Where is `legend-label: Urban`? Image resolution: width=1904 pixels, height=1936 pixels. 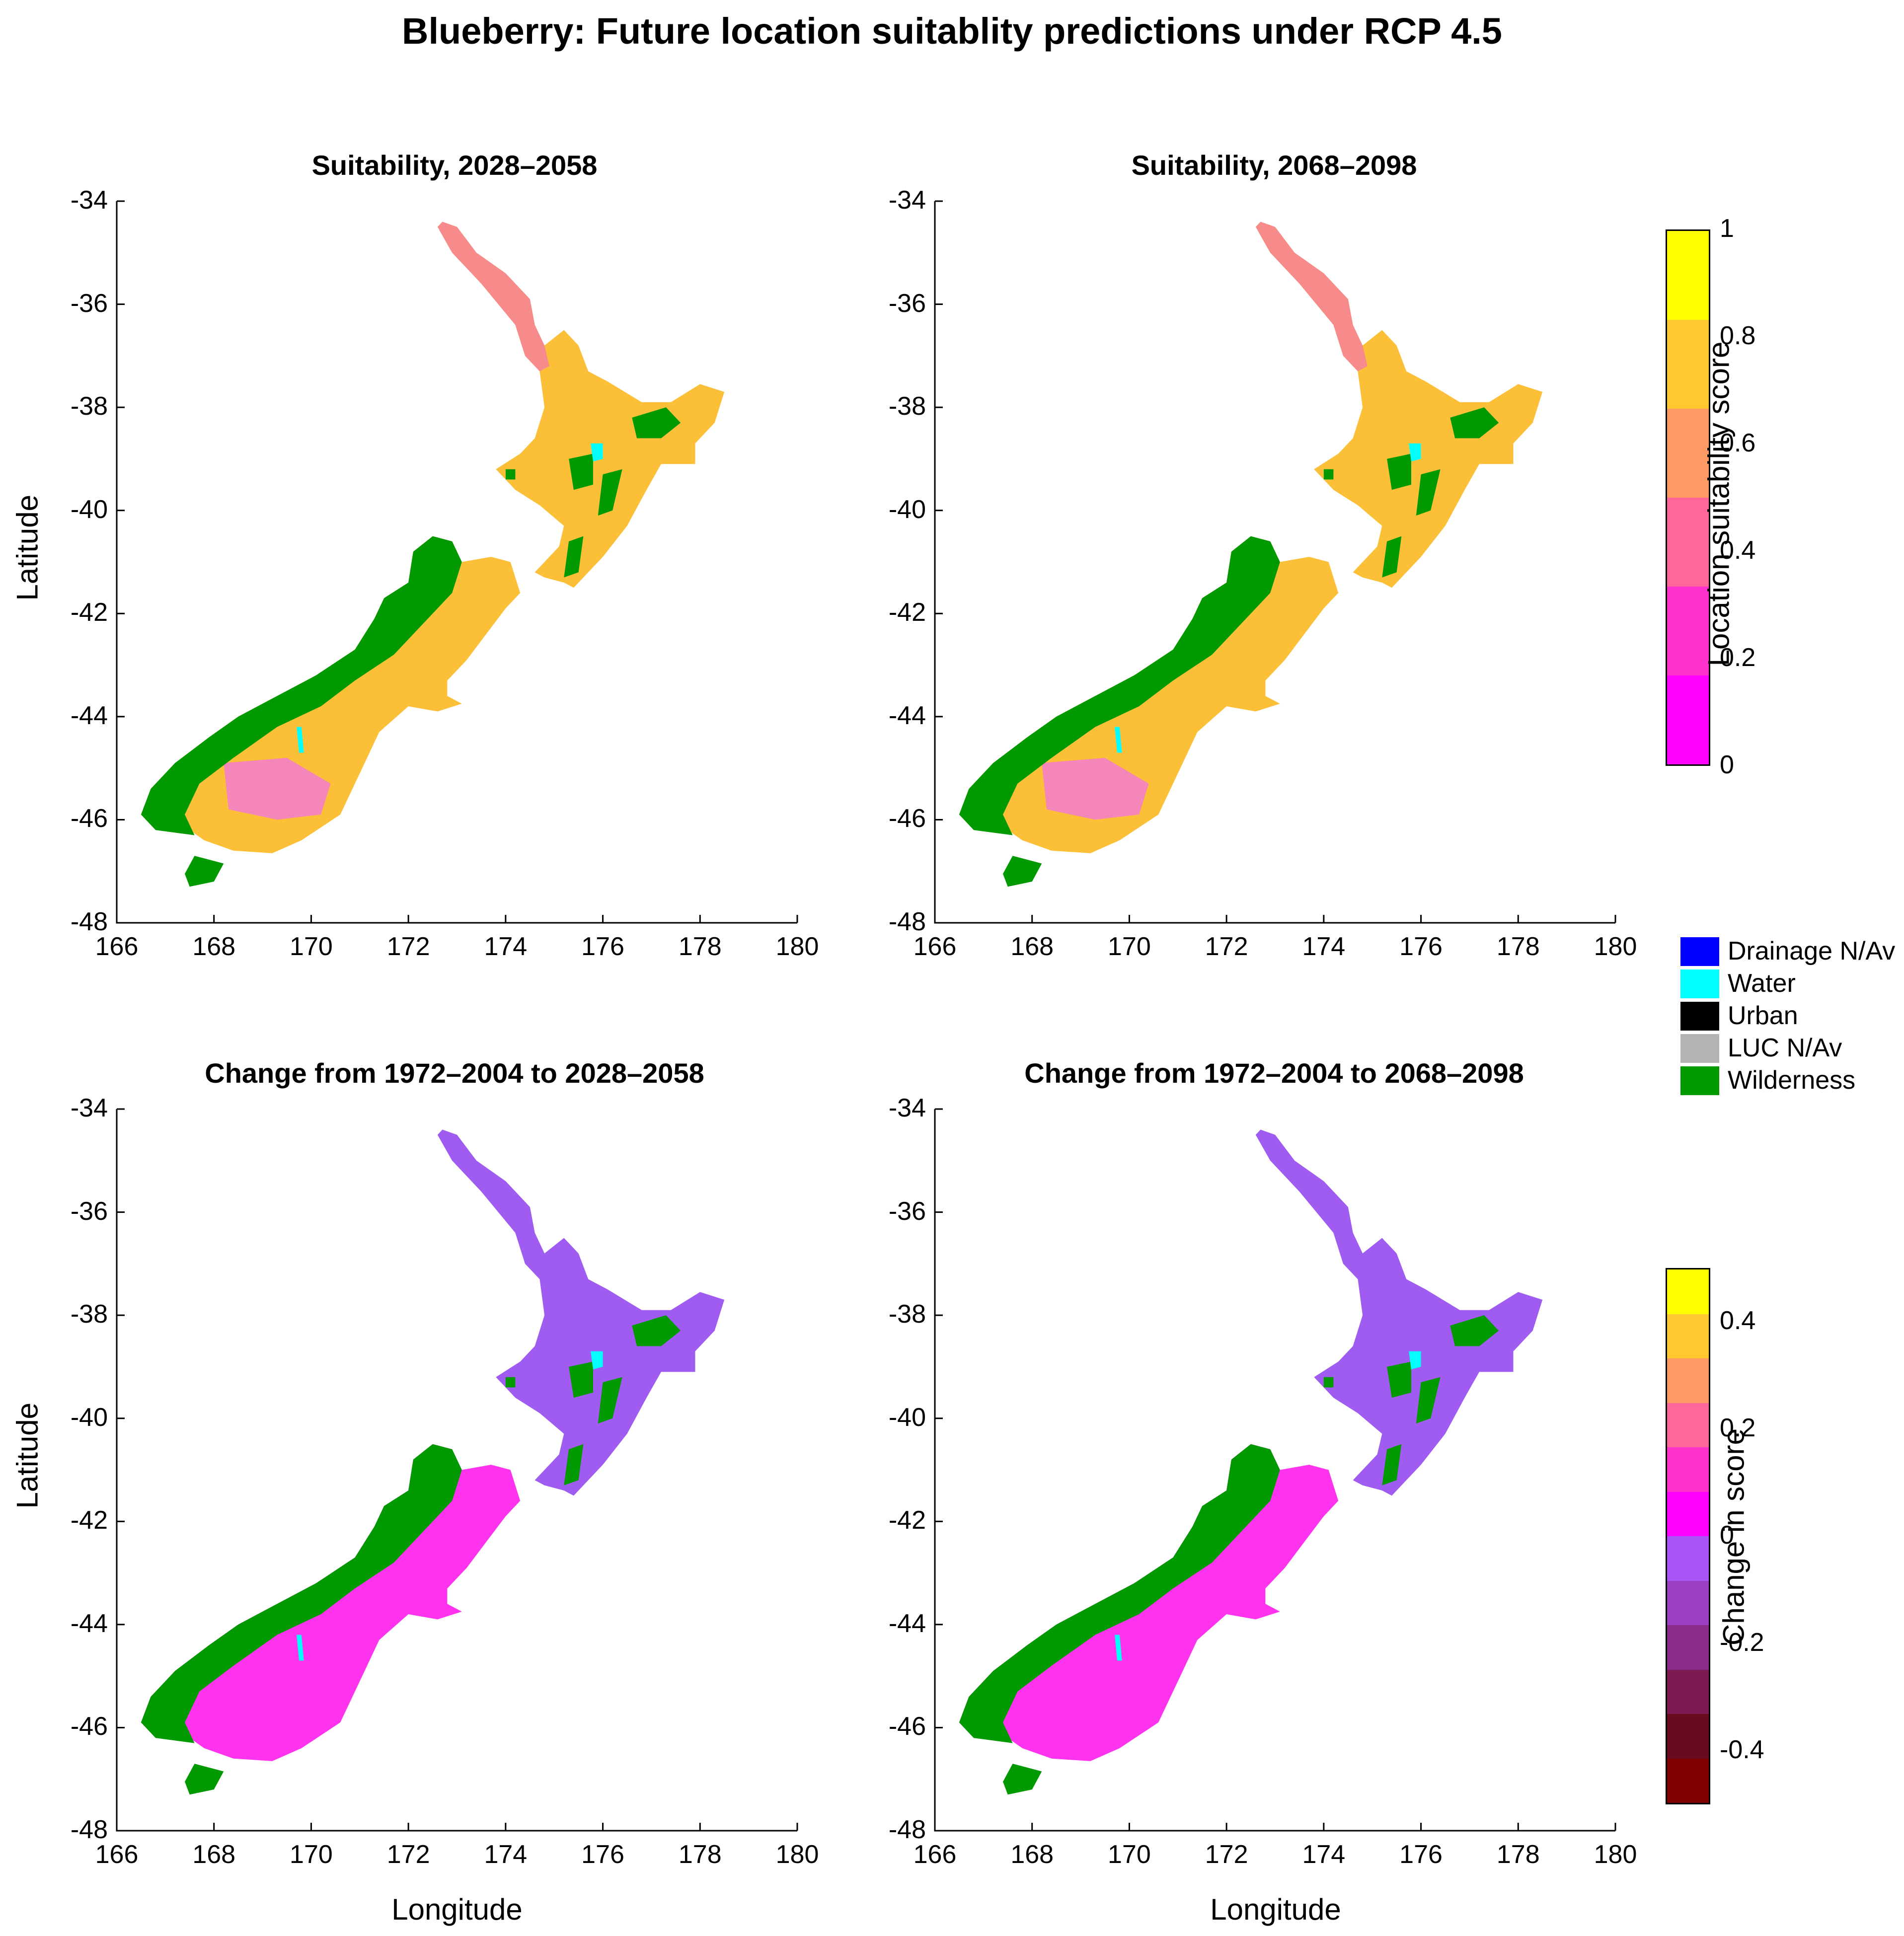 legend-label: Urban is located at coordinates (1763, 1015).